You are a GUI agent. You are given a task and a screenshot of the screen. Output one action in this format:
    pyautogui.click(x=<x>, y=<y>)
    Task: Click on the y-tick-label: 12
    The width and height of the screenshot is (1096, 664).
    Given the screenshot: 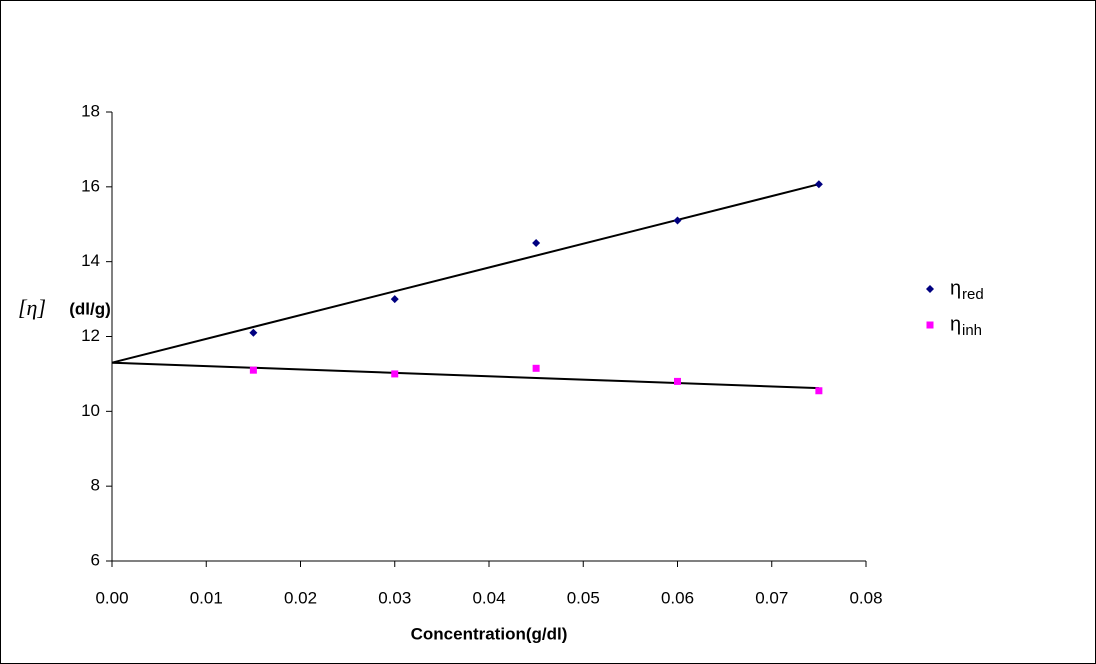 What is the action you would take?
    pyautogui.click(x=90, y=335)
    